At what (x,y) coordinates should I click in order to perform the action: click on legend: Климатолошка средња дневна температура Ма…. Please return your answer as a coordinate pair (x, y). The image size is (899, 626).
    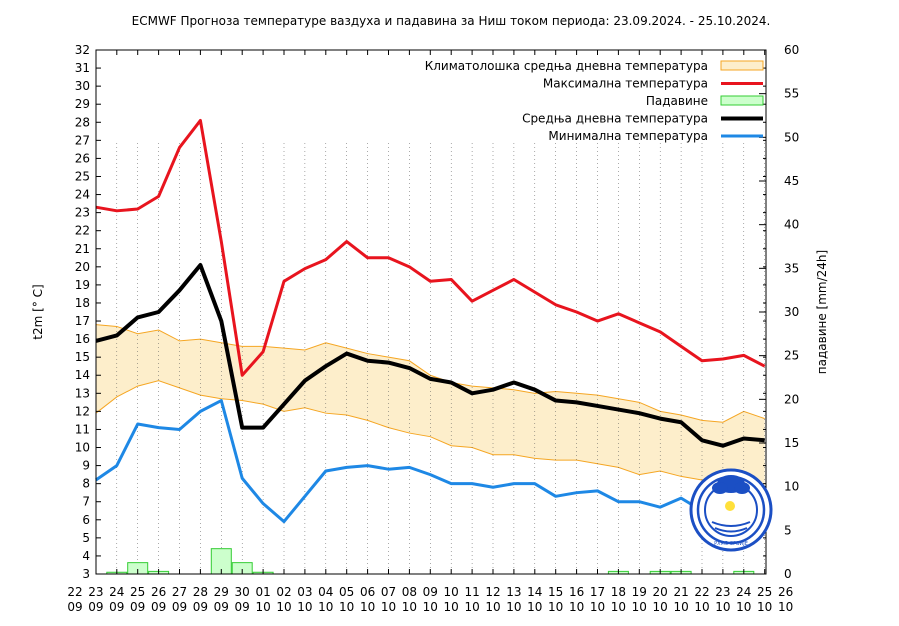
    Looking at the image, I should click on (594, 101).